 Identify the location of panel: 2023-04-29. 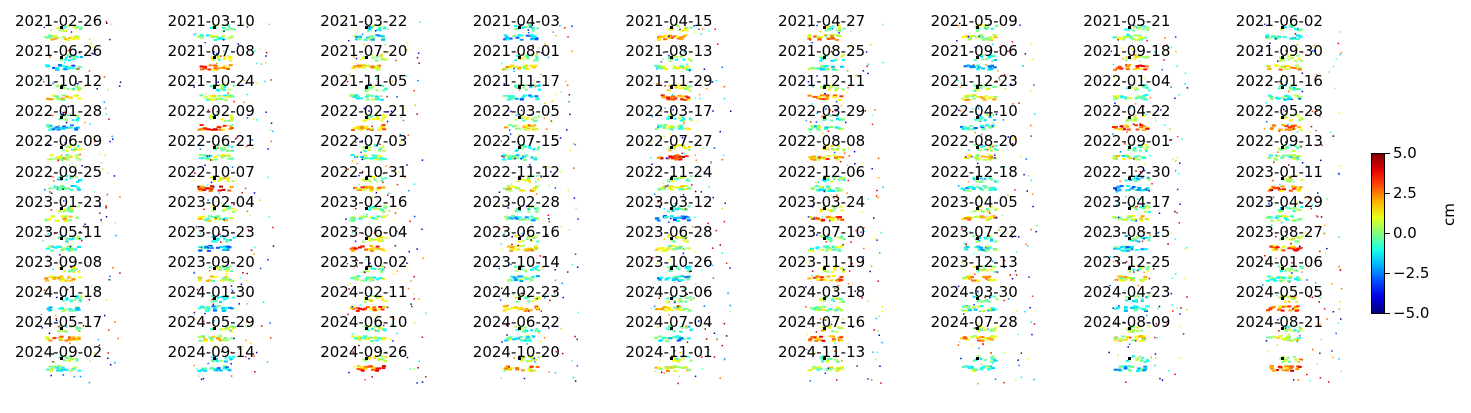
(1297, 207).